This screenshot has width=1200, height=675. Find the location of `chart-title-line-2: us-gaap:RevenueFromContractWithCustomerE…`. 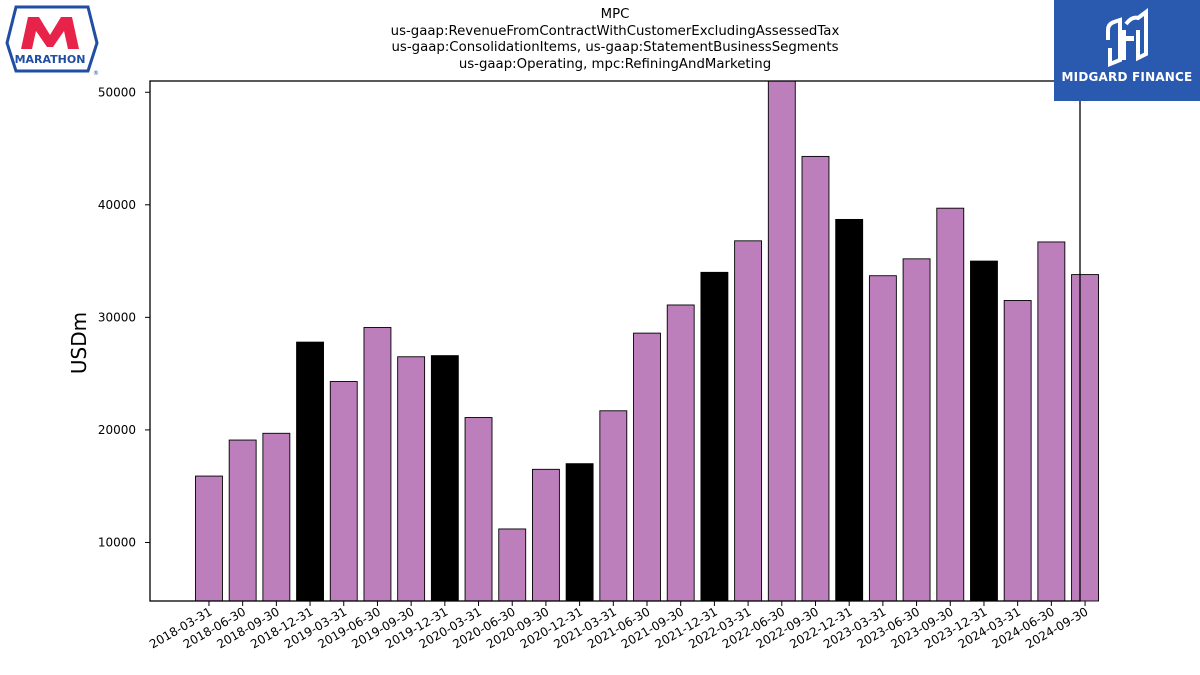

chart-title-line-2: us-gaap:RevenueFromContractWithCustomerE… is located at coordinates (615, 31).